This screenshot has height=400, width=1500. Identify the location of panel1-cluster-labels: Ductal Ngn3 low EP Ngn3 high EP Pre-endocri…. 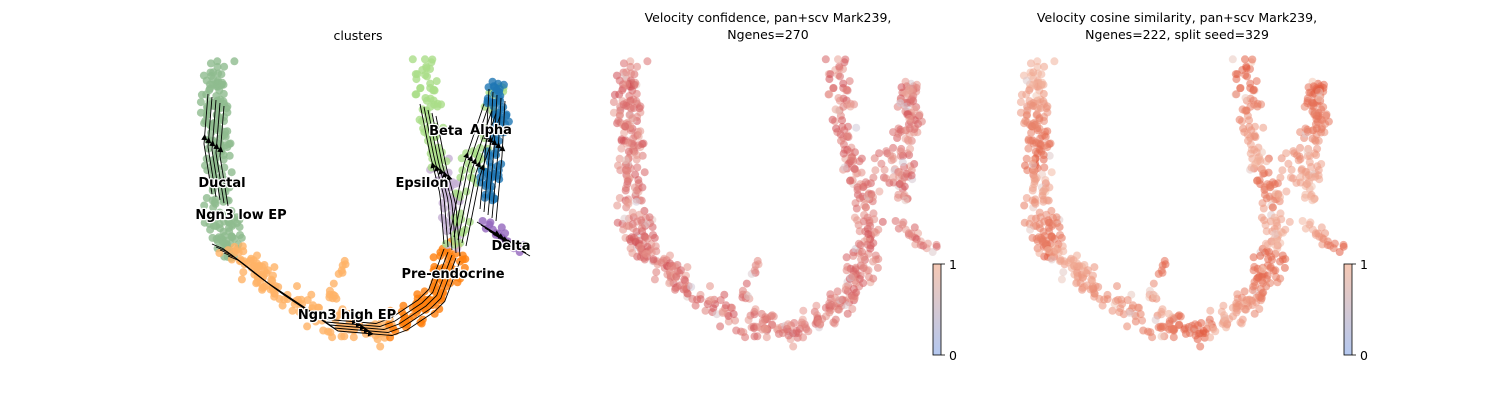
(363, 223).